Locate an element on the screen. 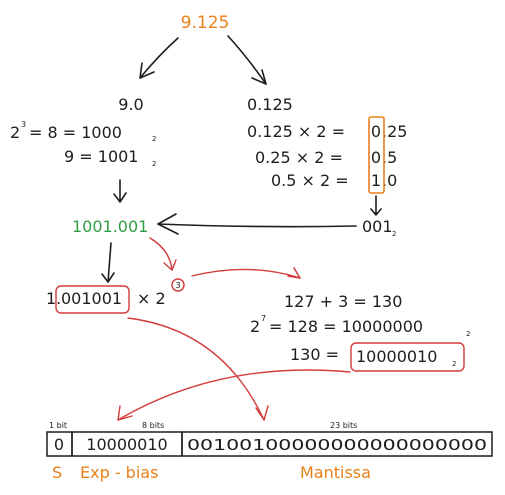 Image resolution: width=505 pixels, height=495 pixels. arrow-to-fraction-head is located at coordinates (259, 77).